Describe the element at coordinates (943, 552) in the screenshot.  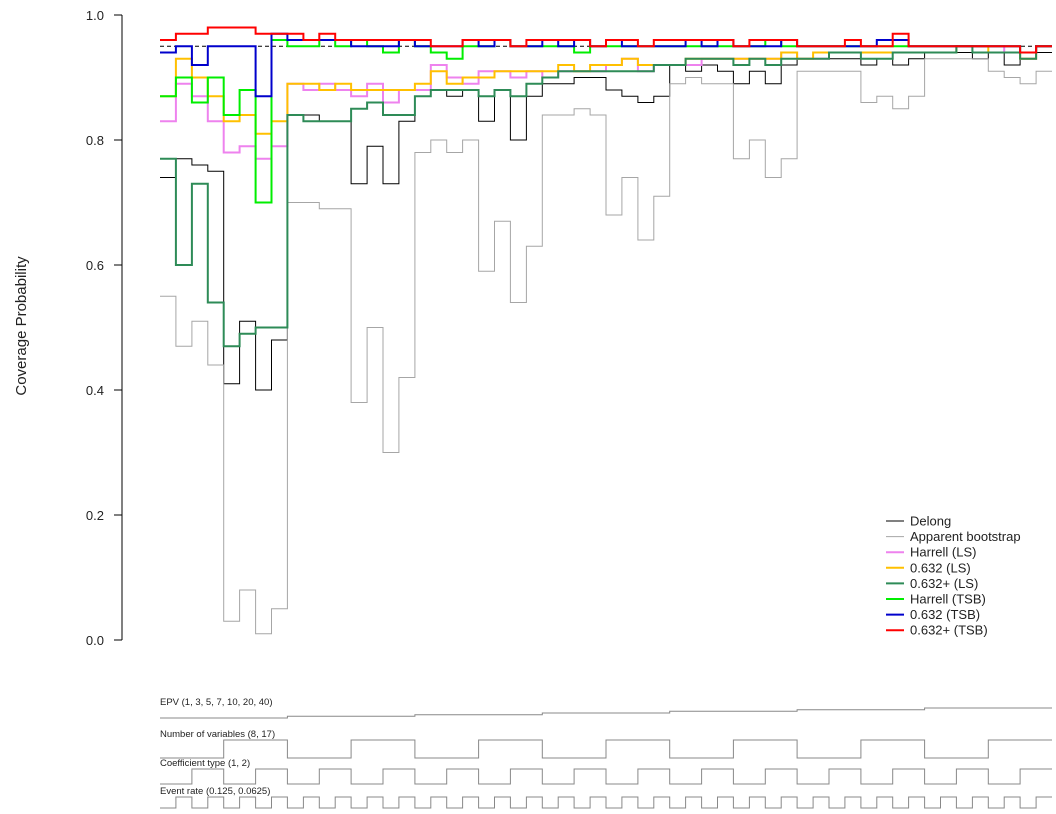
I see `legend-entry: Harrell (LS)` at that location.